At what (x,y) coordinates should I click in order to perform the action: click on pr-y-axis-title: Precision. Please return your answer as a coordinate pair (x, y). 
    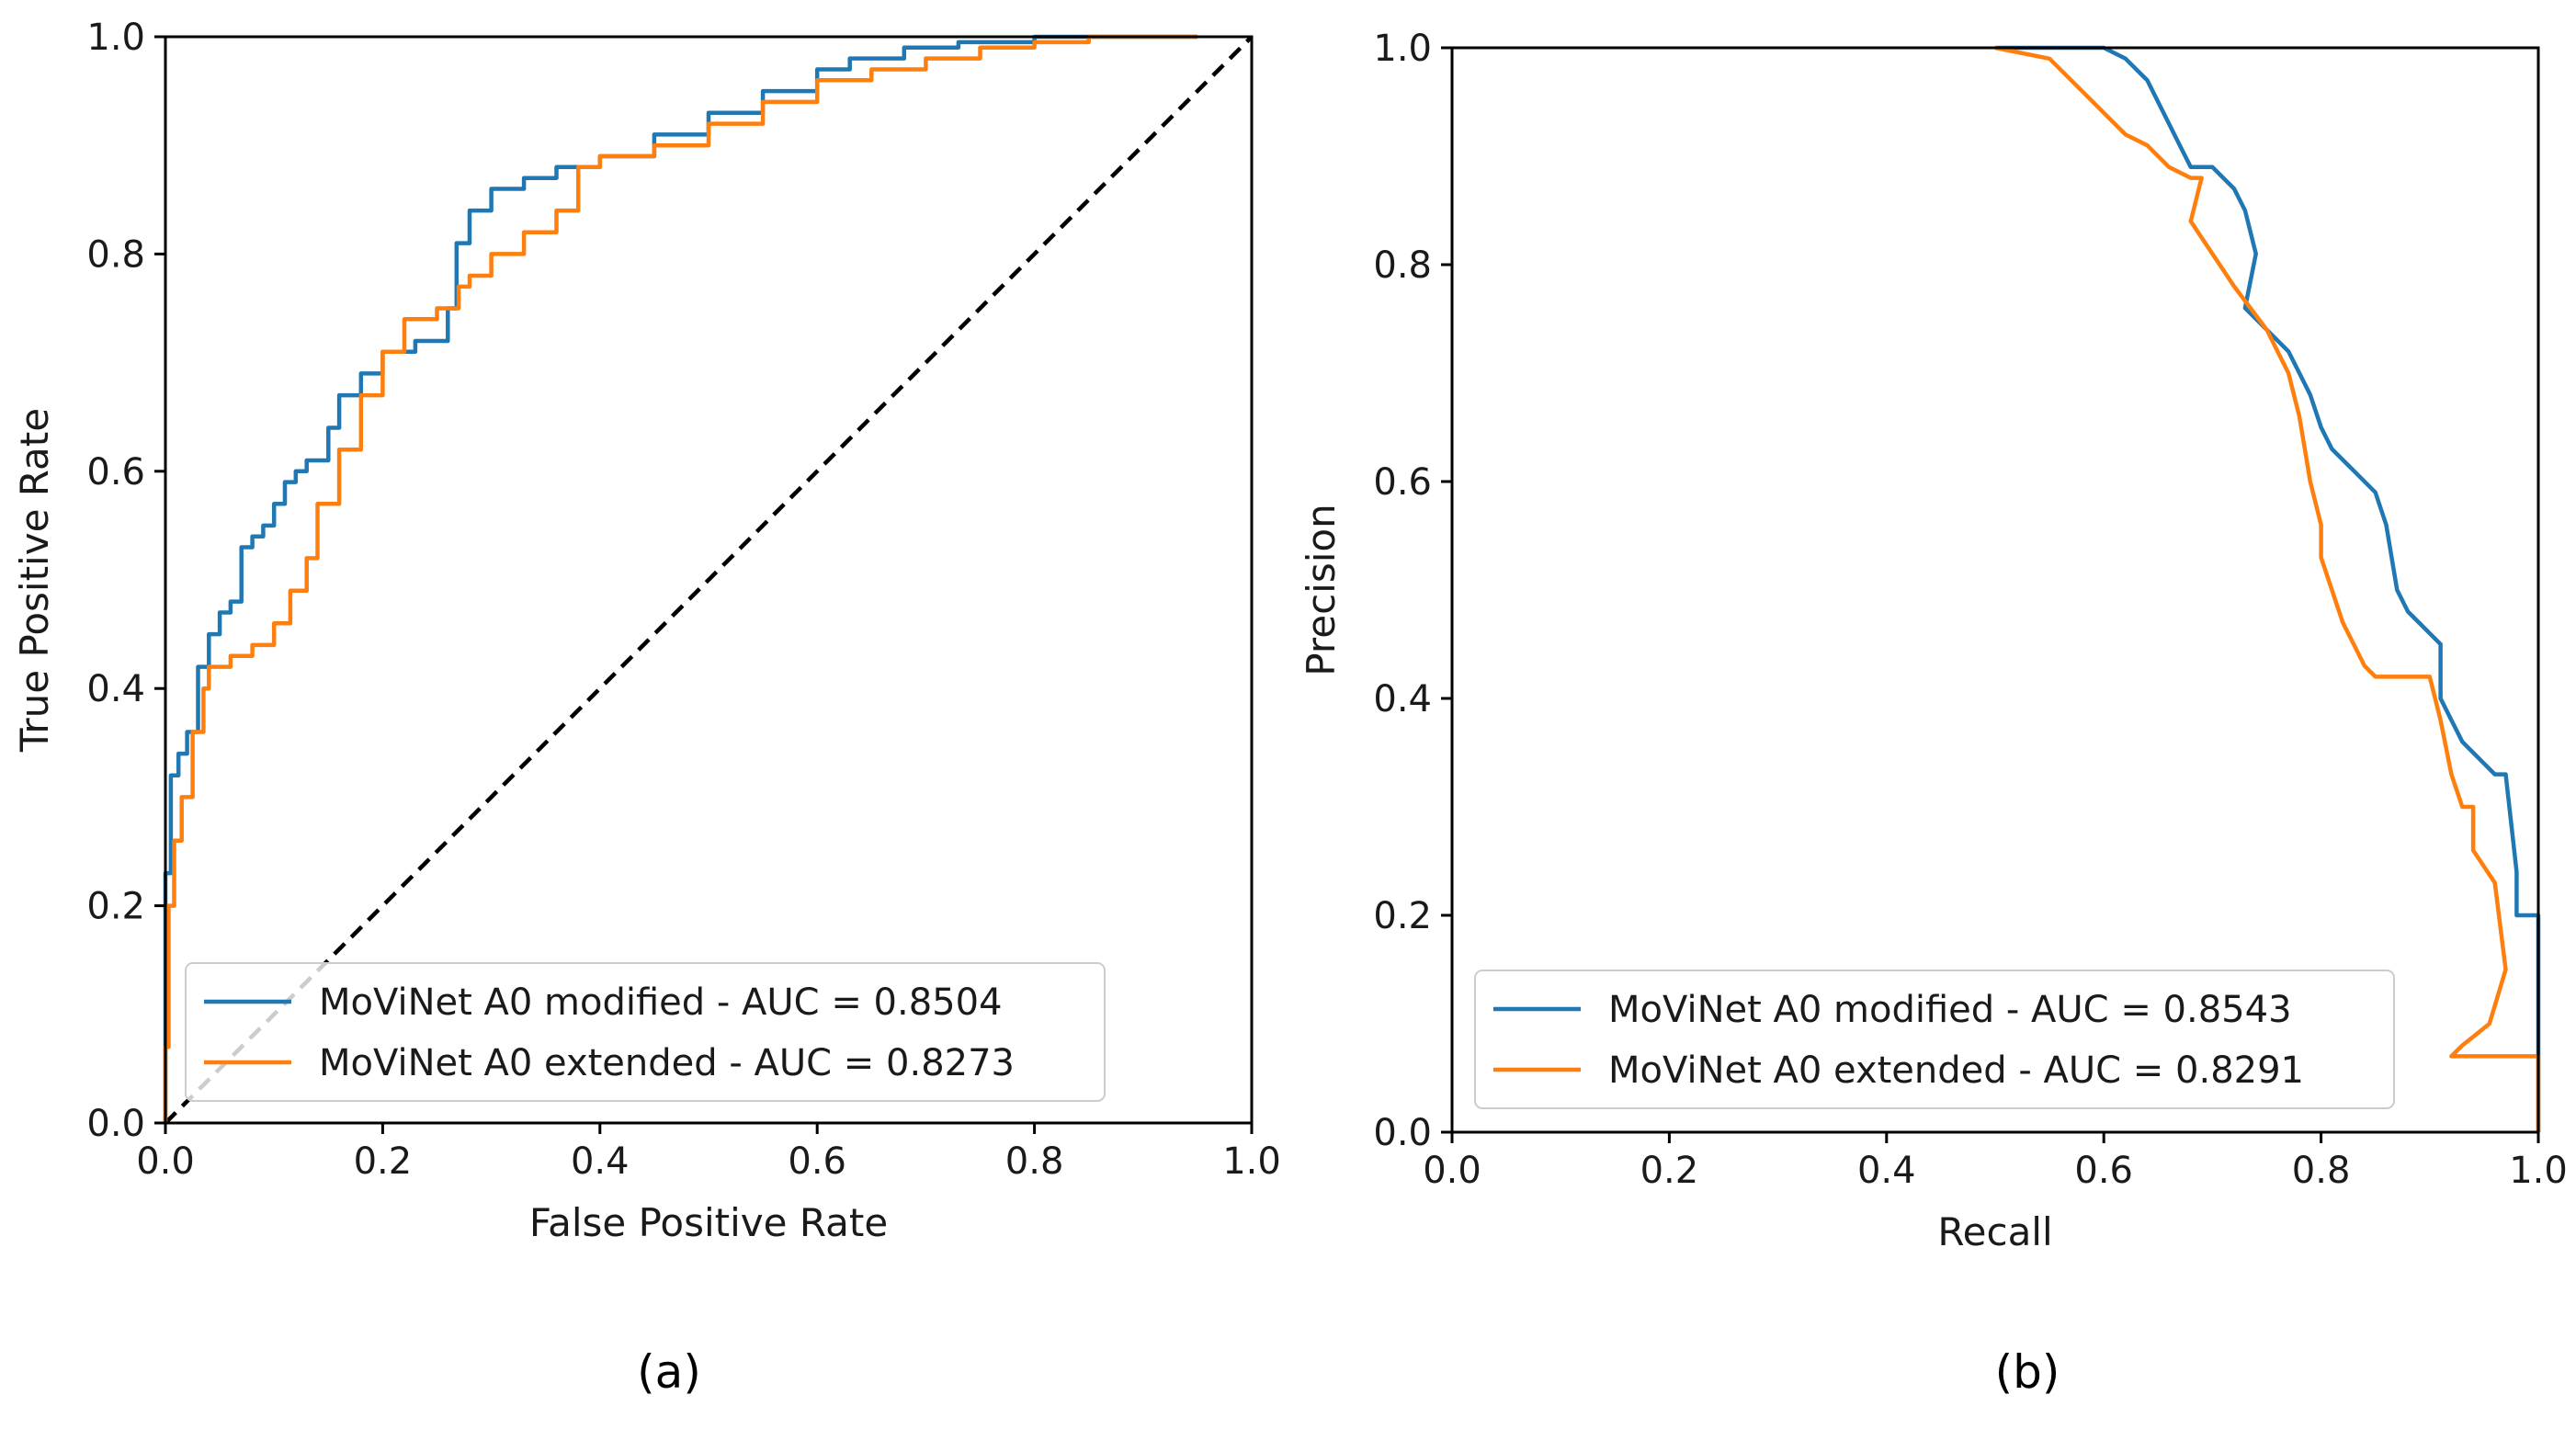
    Looking at the image, I should click on (1322, 589).